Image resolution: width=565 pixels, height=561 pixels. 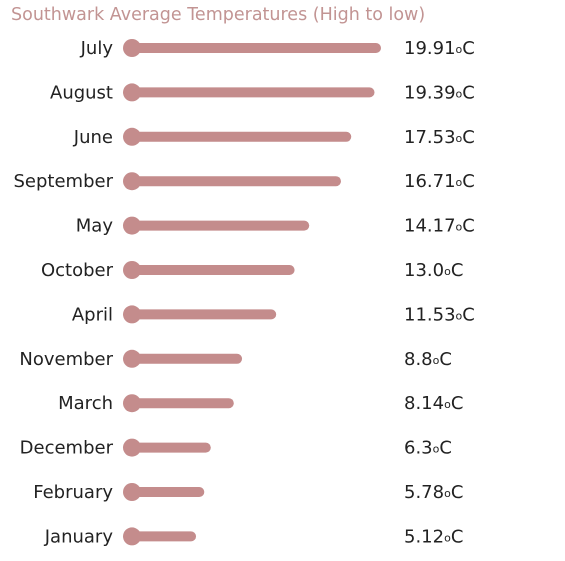 I want to click on category-label-june: June, so click(x=93, y=137).